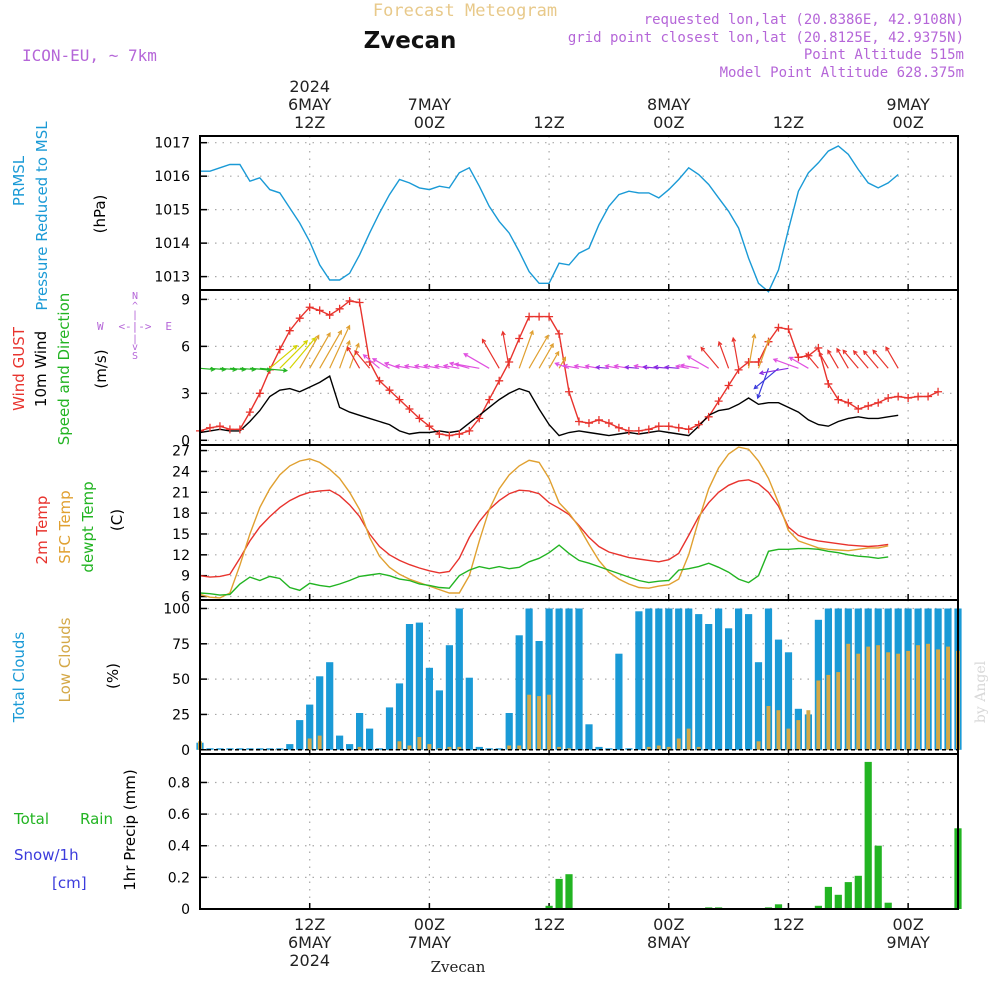 This screenshot has height=1000, width=1000. I want to click on compass-bar: |, so click(135, 315).